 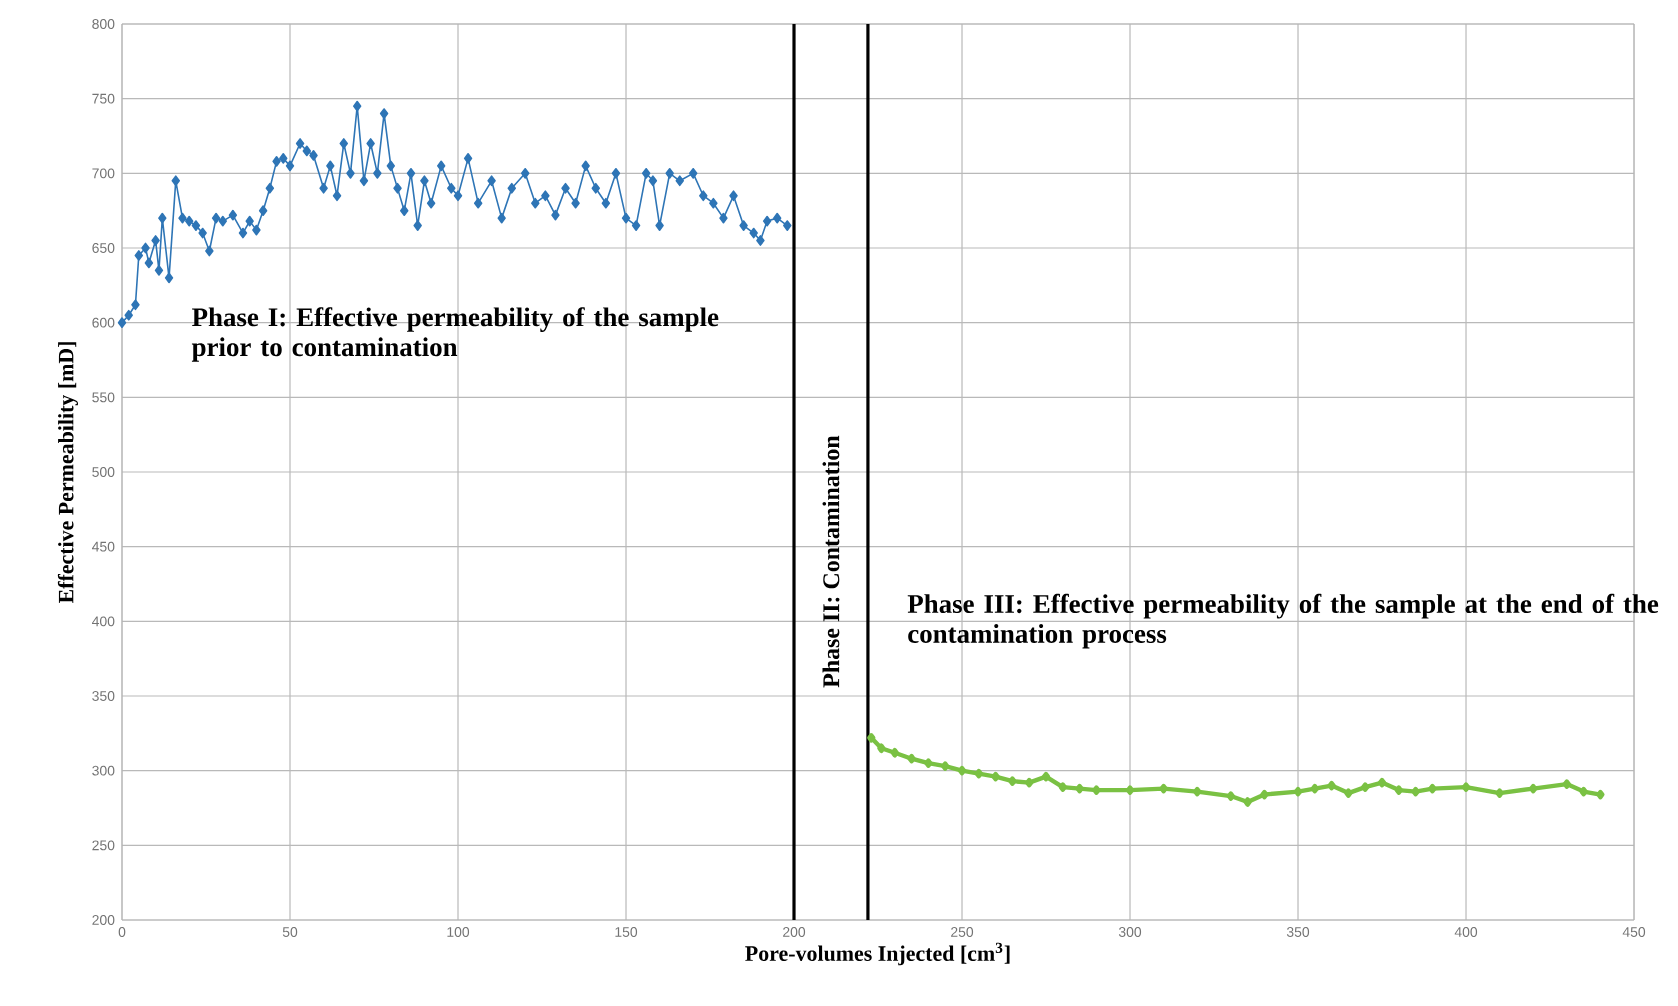 I want to click on ref-line-label: Phase II: Contamination, so click(x=831, y=561).